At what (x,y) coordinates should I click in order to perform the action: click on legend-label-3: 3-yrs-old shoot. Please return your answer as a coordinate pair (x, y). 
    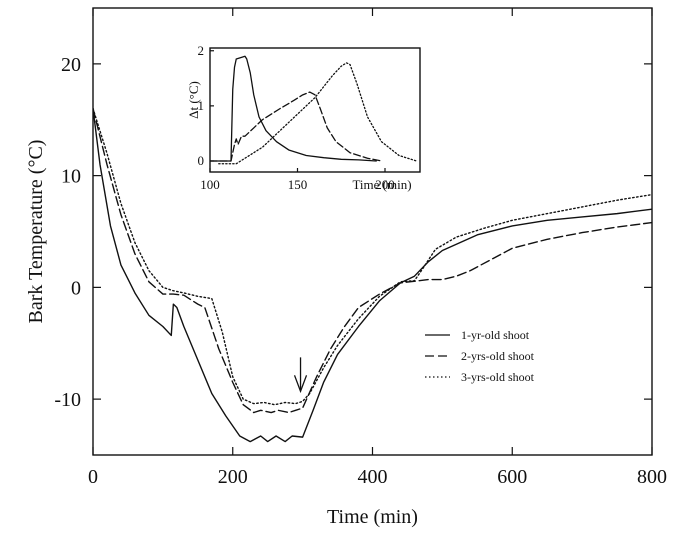
    Looking at the image, I should click on (498, 377).